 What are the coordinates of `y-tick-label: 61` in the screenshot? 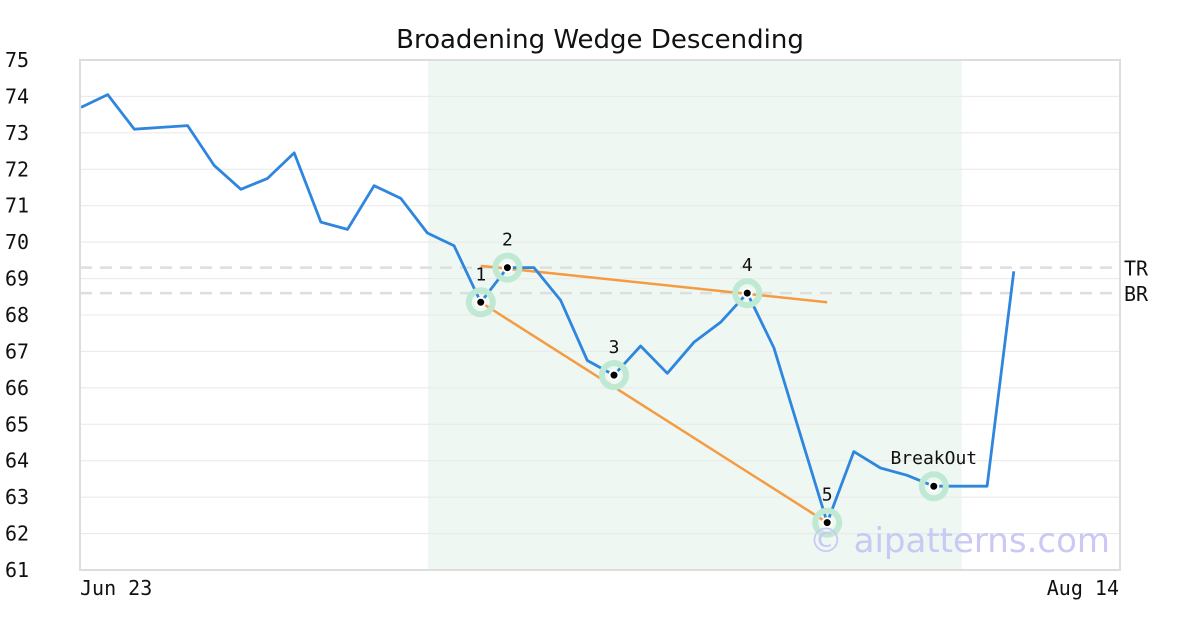 It's located at (17, 570).